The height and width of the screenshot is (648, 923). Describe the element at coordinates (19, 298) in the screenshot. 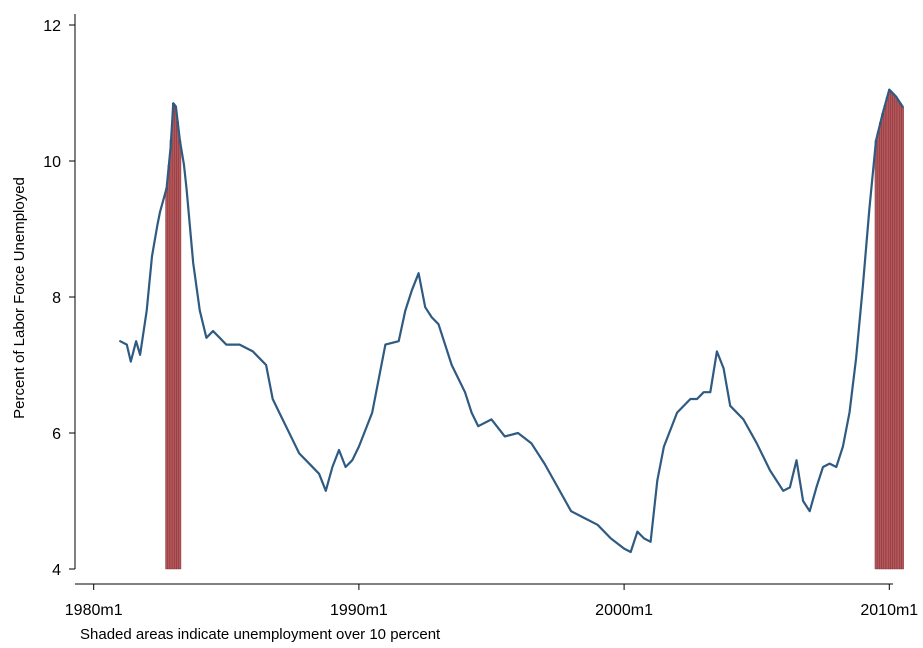

I see `y-axis-title: Percent of Labor Force Unemployed` at that location.